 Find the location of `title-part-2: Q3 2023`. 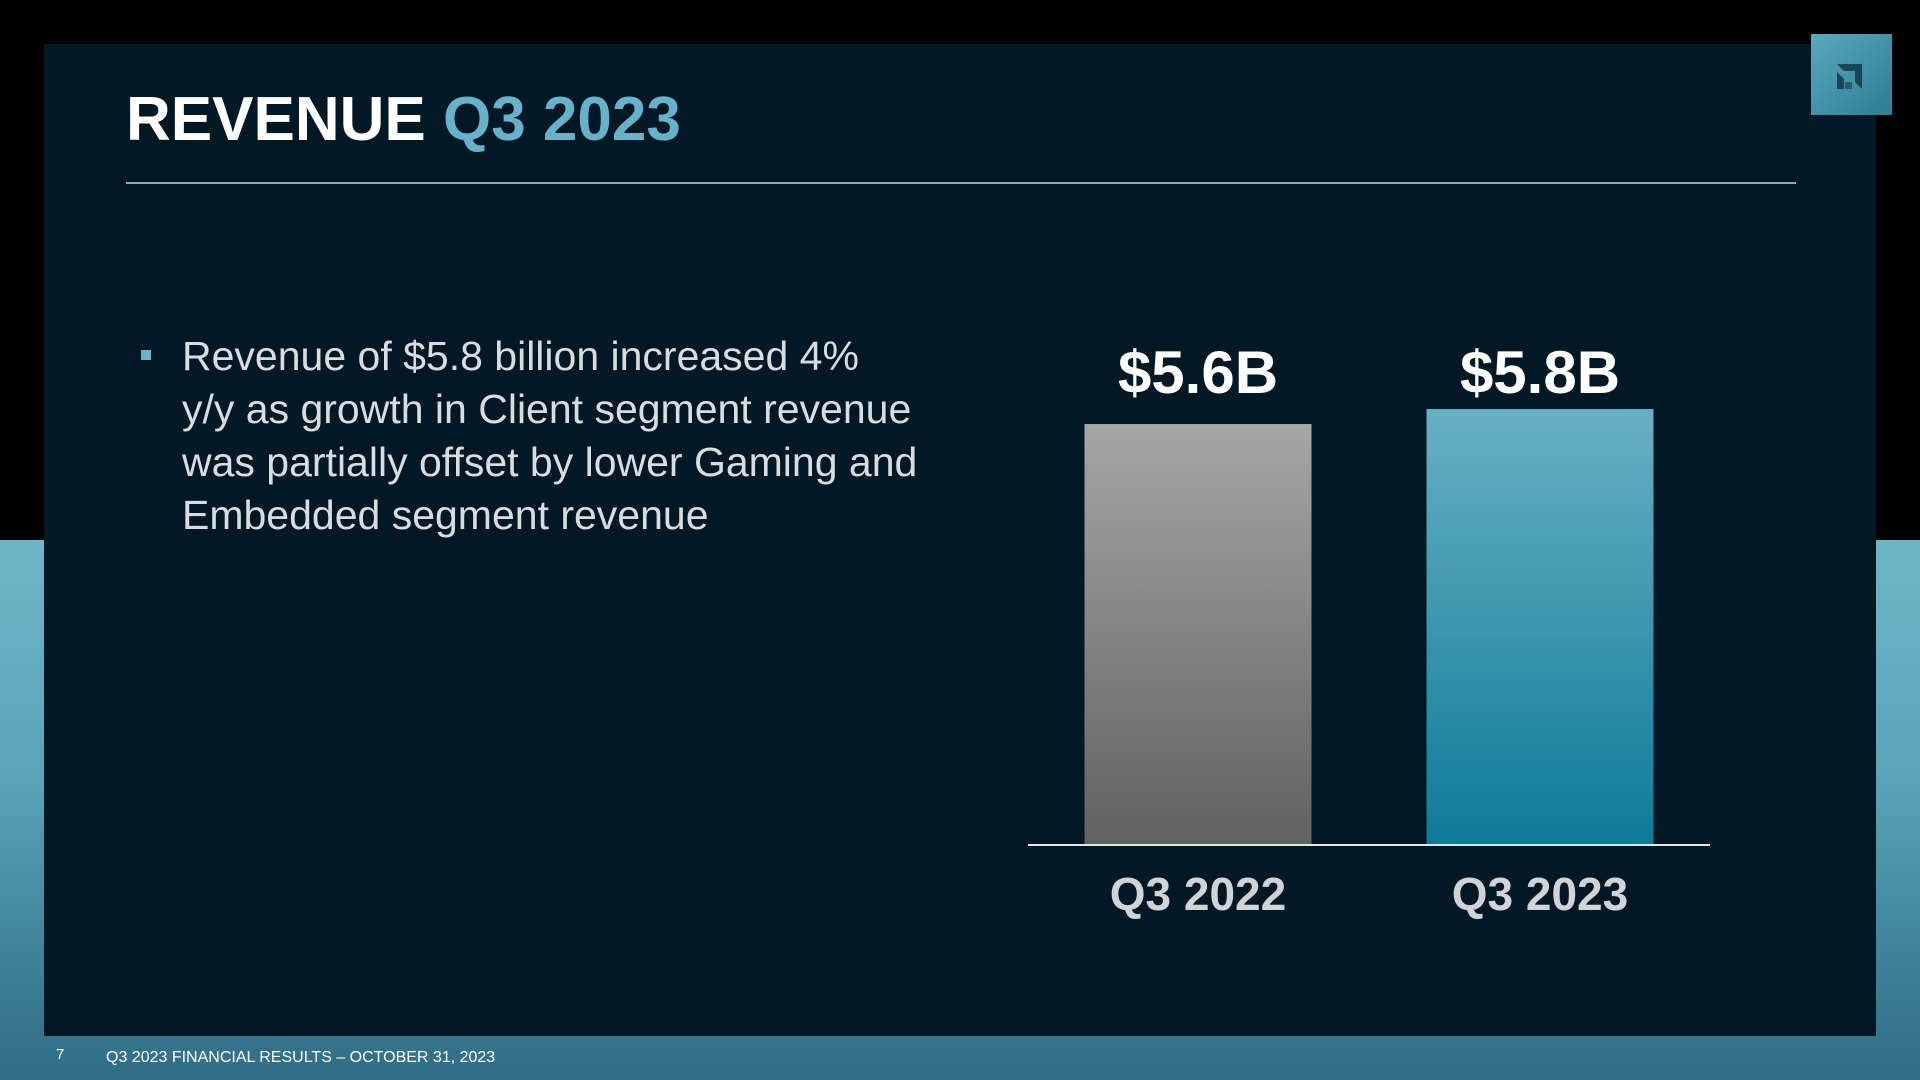

title-part-2: Q3 2023 is located at coordinates (561, 119).